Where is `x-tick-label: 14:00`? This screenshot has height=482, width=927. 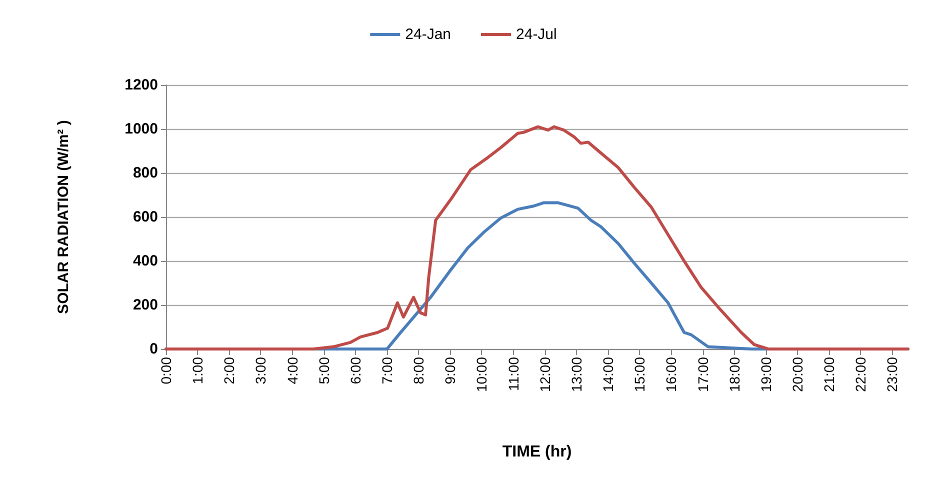
x-tick-label: 14:00 is located at coordinates (608, 374).